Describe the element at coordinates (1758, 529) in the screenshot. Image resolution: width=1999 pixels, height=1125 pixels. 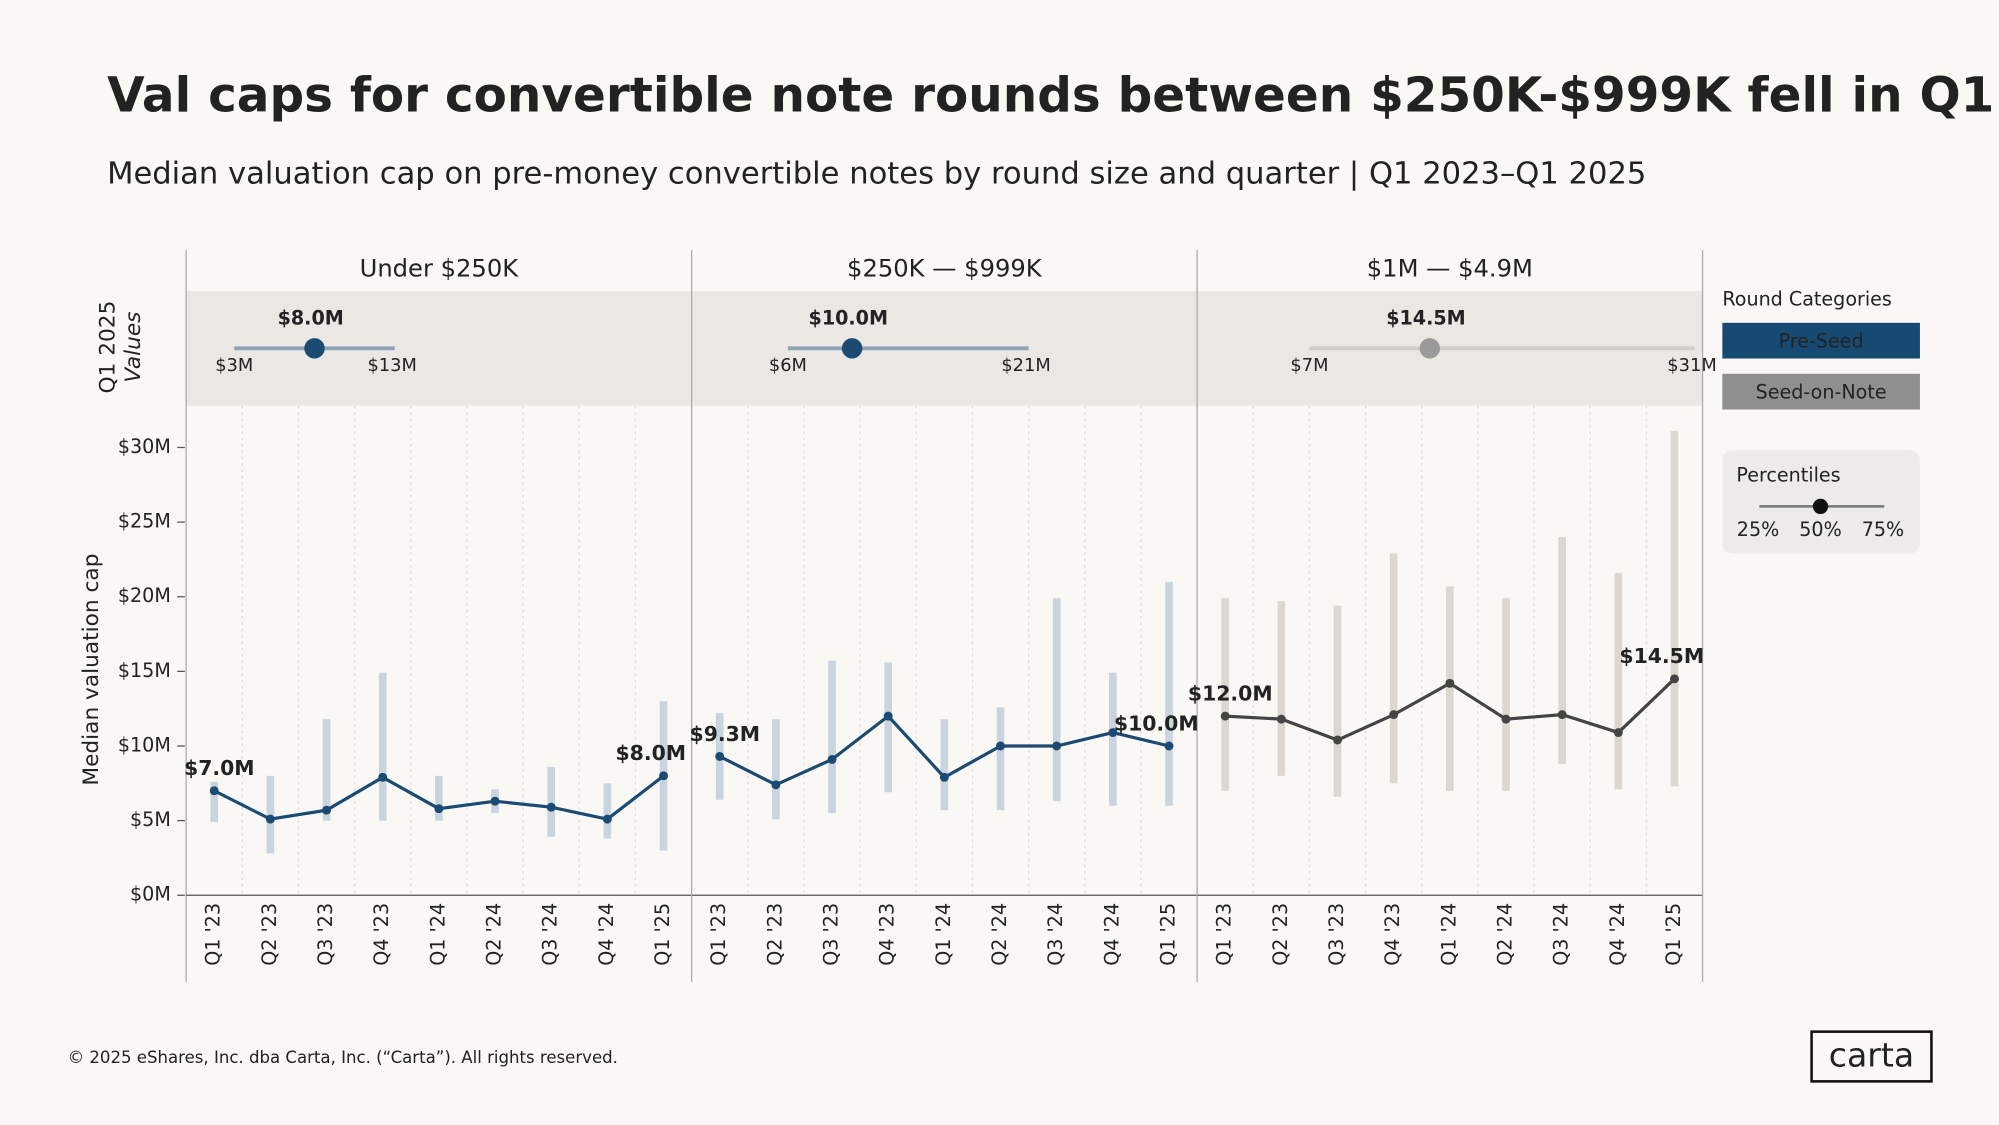
I see `percentile-label: 25%` at that location.